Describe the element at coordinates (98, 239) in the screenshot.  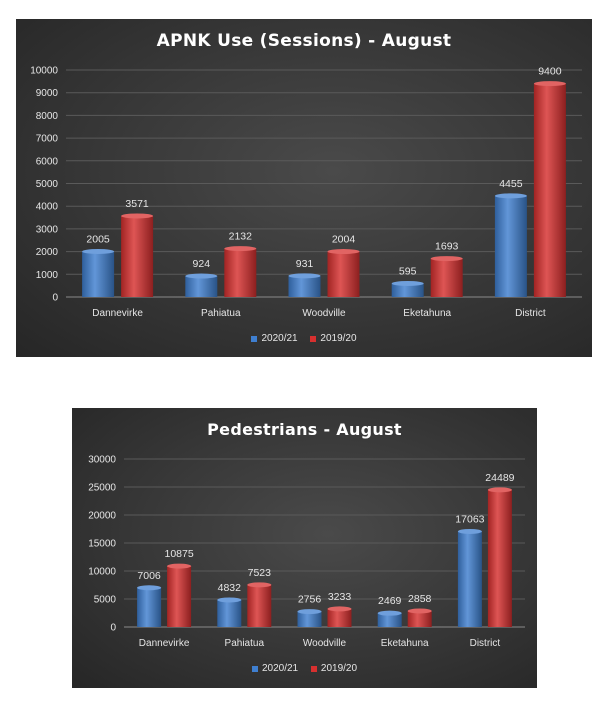
I see `data-label: 2005` at that location.